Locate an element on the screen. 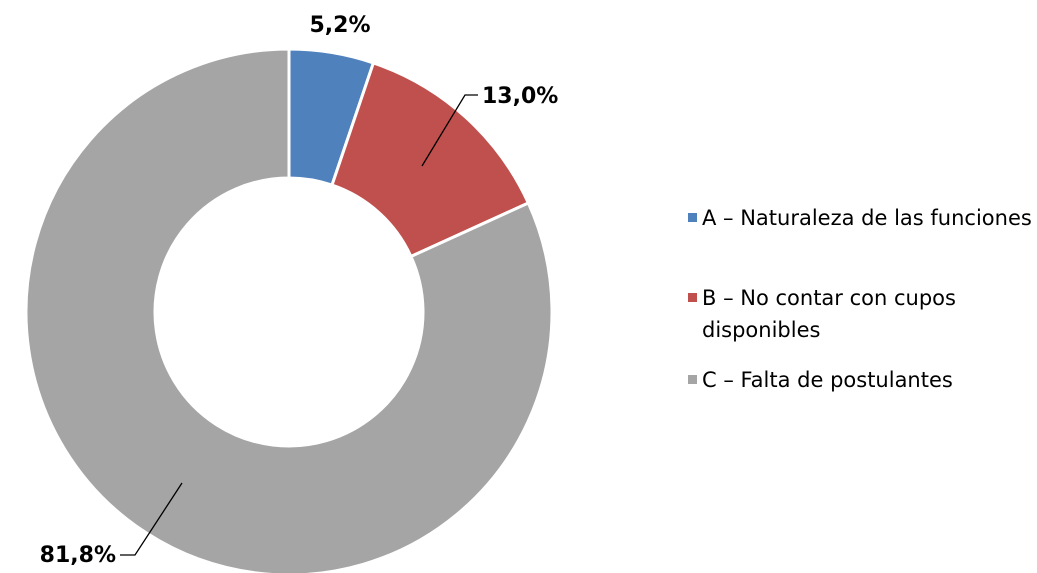  legend-item: C – Falta de postulantes is located at coordinates (860, 380).